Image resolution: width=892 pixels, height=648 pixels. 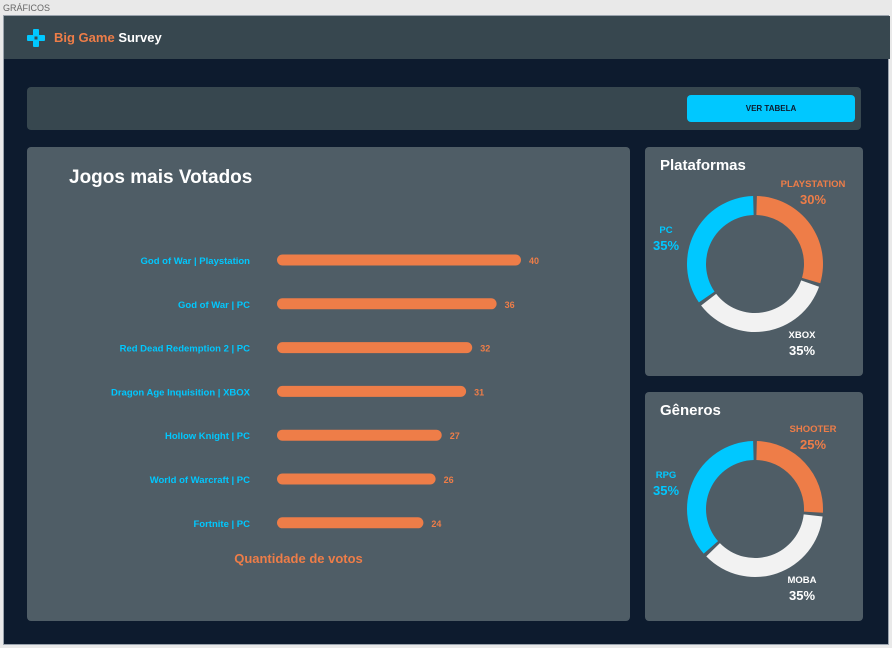 I want to click on bar-value-label: 26, so click(x=449, y=480).